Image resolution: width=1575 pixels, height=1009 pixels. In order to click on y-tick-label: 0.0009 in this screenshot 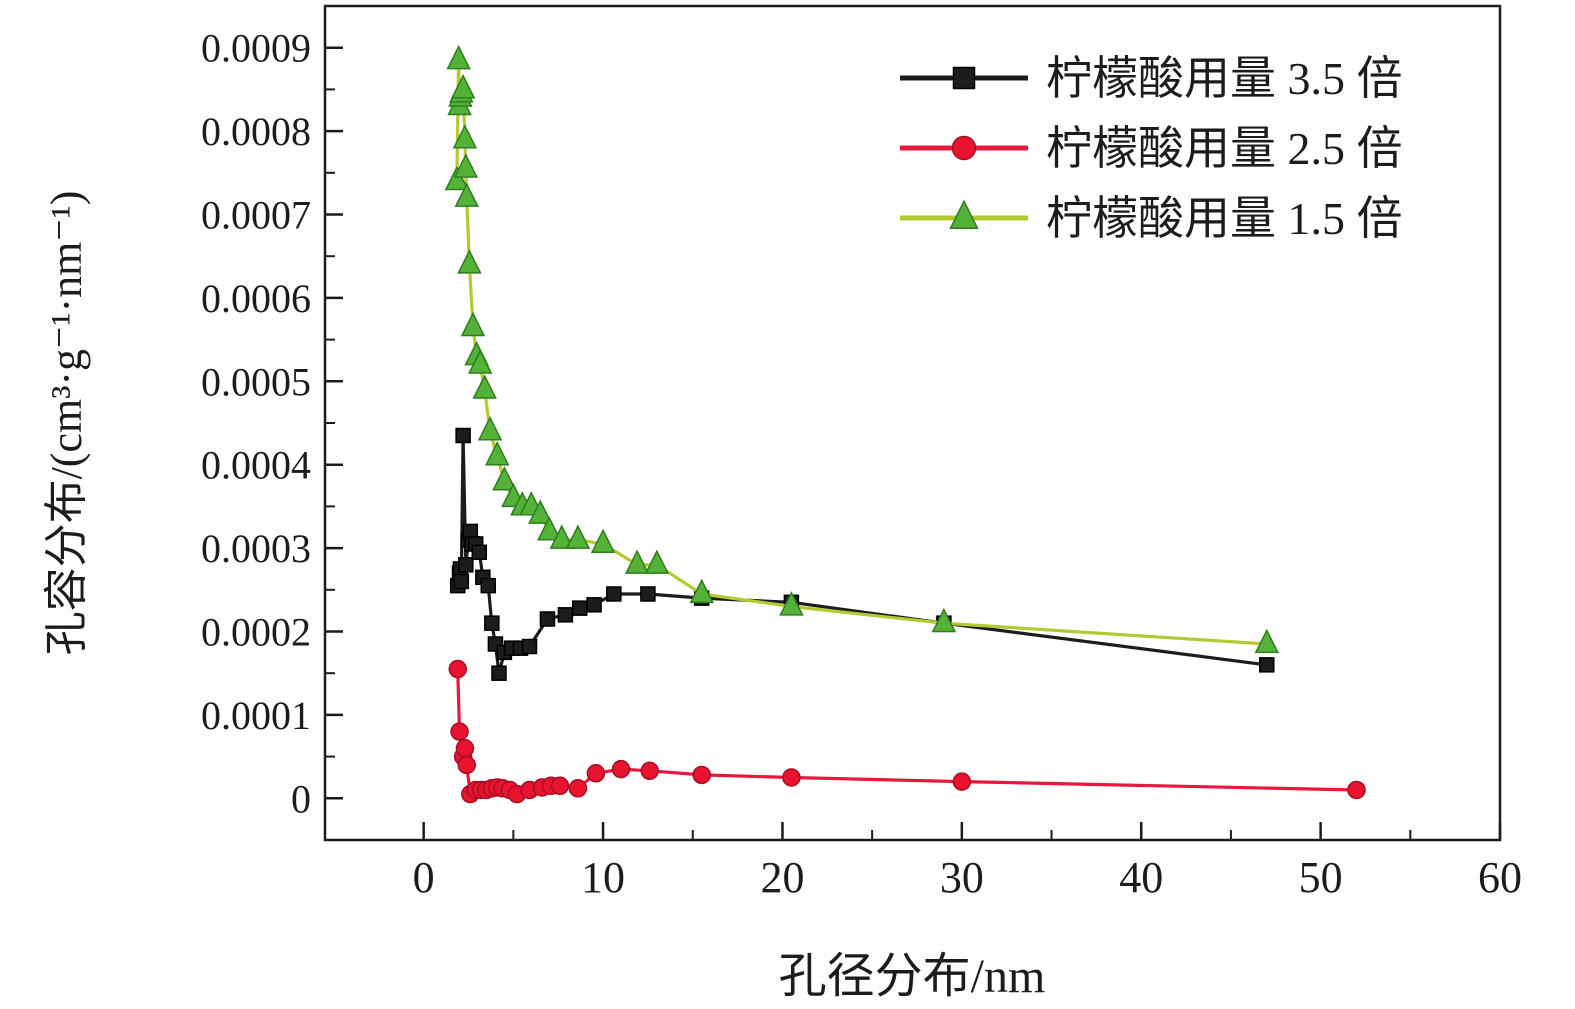, I will do `click(256, 48)`.